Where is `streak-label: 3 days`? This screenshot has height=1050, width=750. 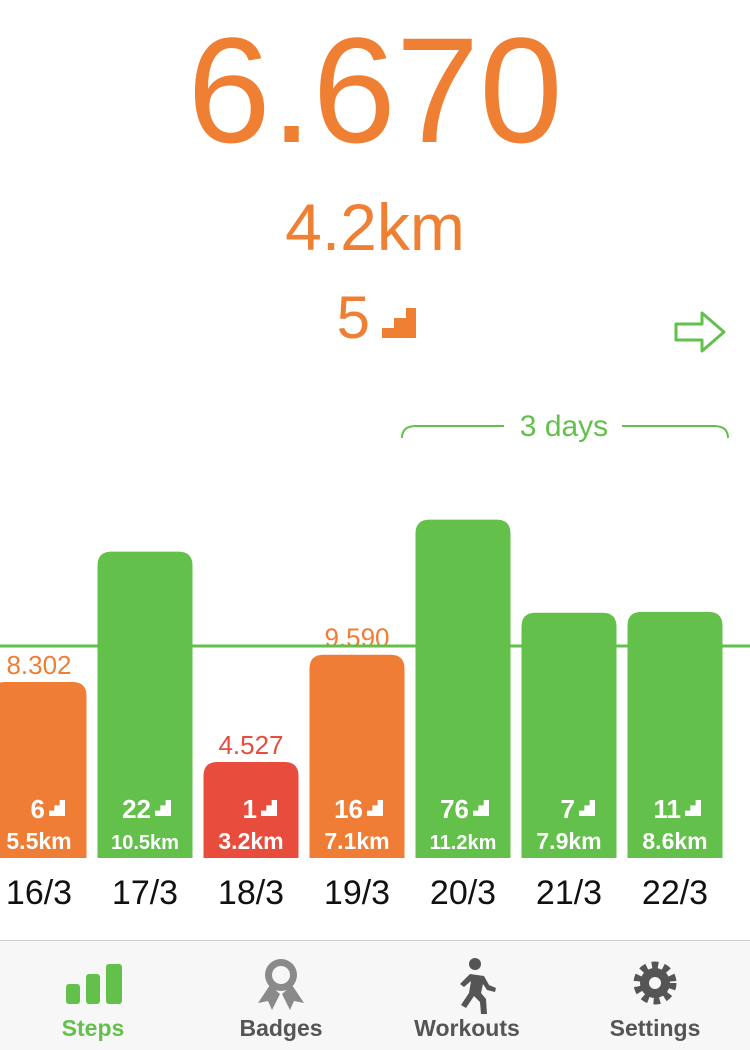
streak-label: 3 days is located at coordinates (564, 426).